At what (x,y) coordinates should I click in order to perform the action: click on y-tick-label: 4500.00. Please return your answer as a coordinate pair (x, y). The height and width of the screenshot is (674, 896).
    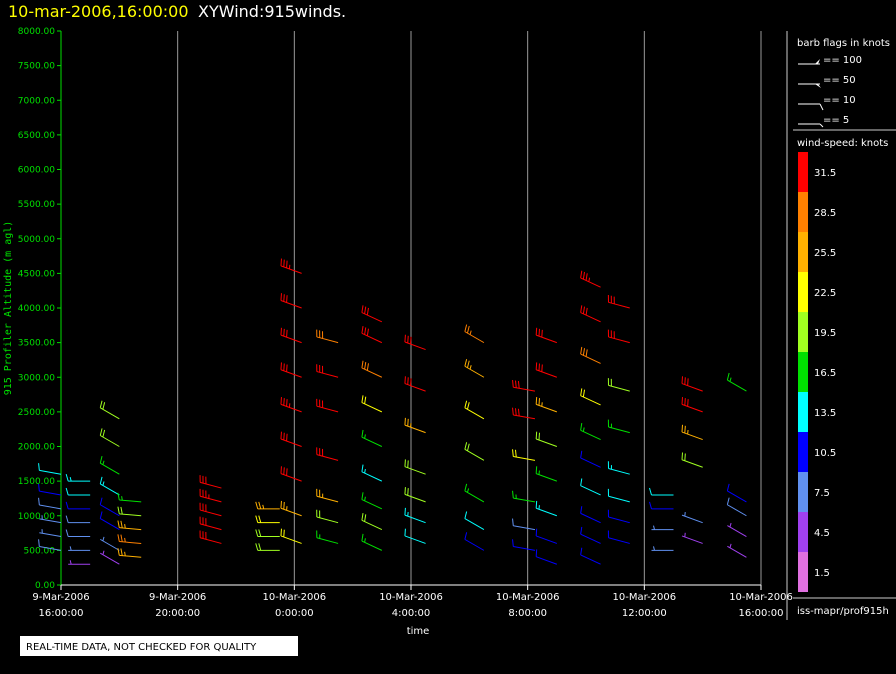
    Looking at the image, I should click on (36, 274).